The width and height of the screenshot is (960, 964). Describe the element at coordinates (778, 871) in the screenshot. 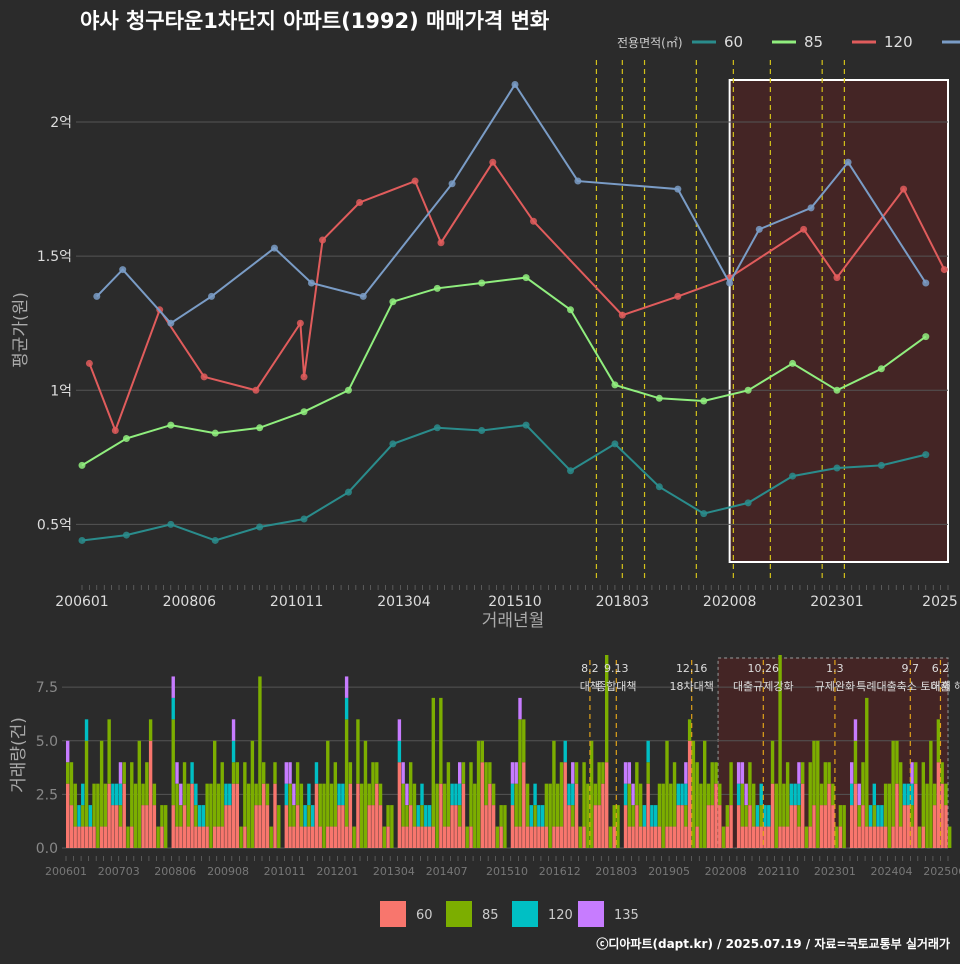

I see `volume-x-tick-label: 202110` at that location.